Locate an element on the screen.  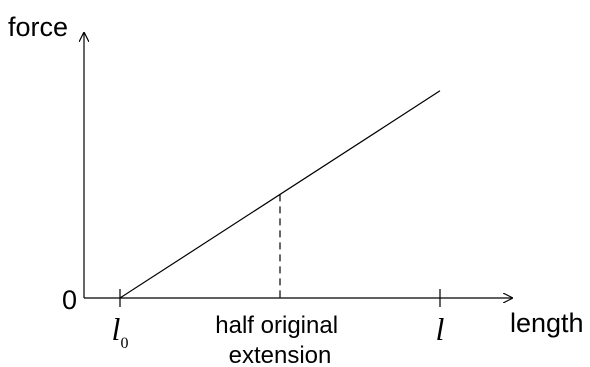
x-tick-label-l: l is located at coordinates (440, 329).